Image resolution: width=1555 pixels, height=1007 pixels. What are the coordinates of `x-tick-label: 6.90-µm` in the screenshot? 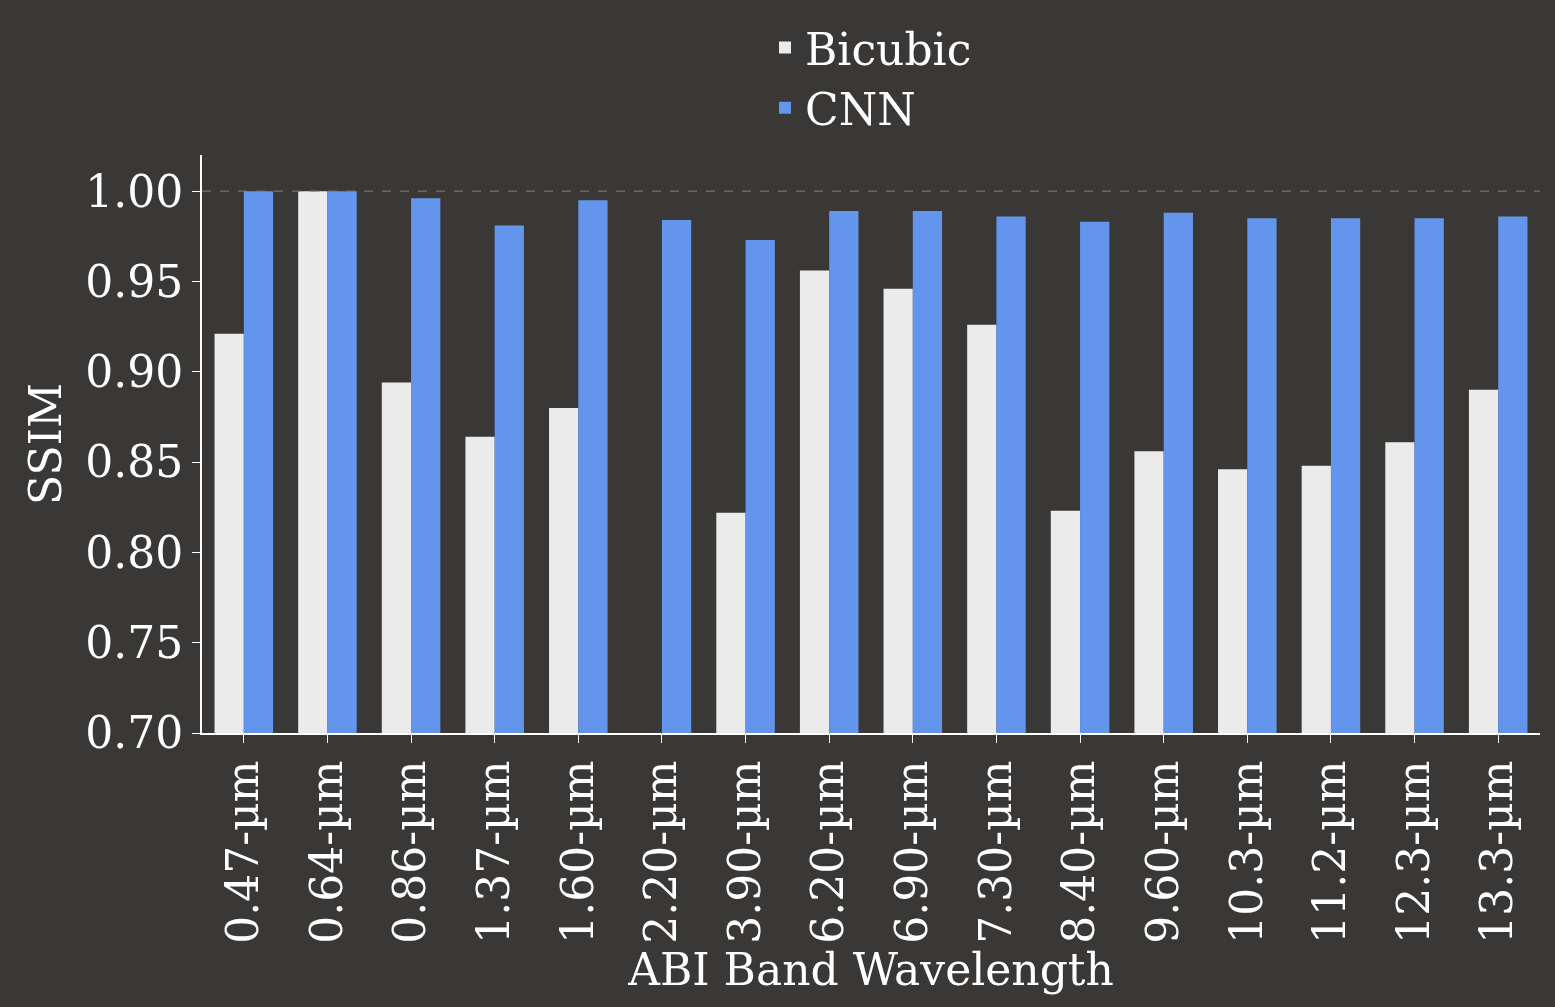 It's located at (912, 852).